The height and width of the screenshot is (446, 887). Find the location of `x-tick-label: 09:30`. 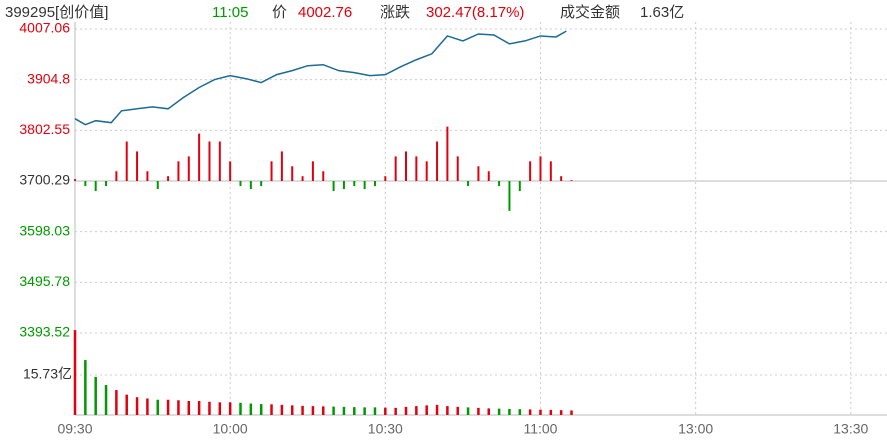

x-tick-label: 09:30 is located at coordinates (74, 429).